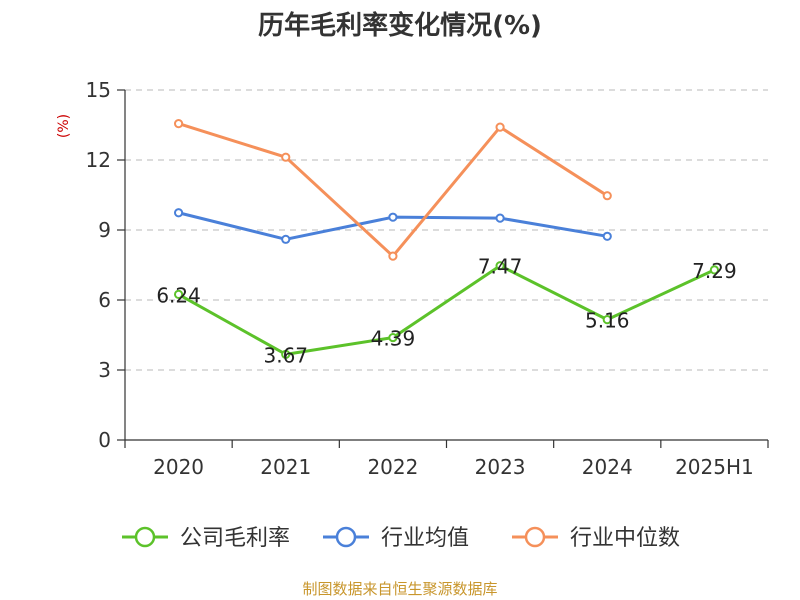  I want to click on legend-item-1: 行业均值, so click(396, 538).